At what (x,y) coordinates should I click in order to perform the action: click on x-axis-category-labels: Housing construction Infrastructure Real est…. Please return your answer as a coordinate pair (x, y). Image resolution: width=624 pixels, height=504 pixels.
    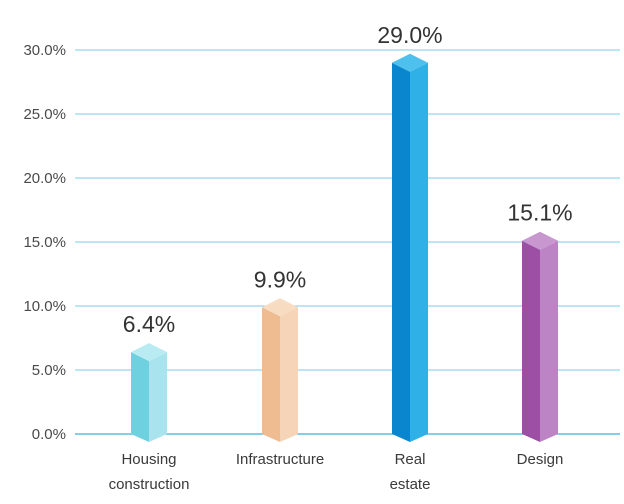
    Looking at the image, I should click on (336, 472).